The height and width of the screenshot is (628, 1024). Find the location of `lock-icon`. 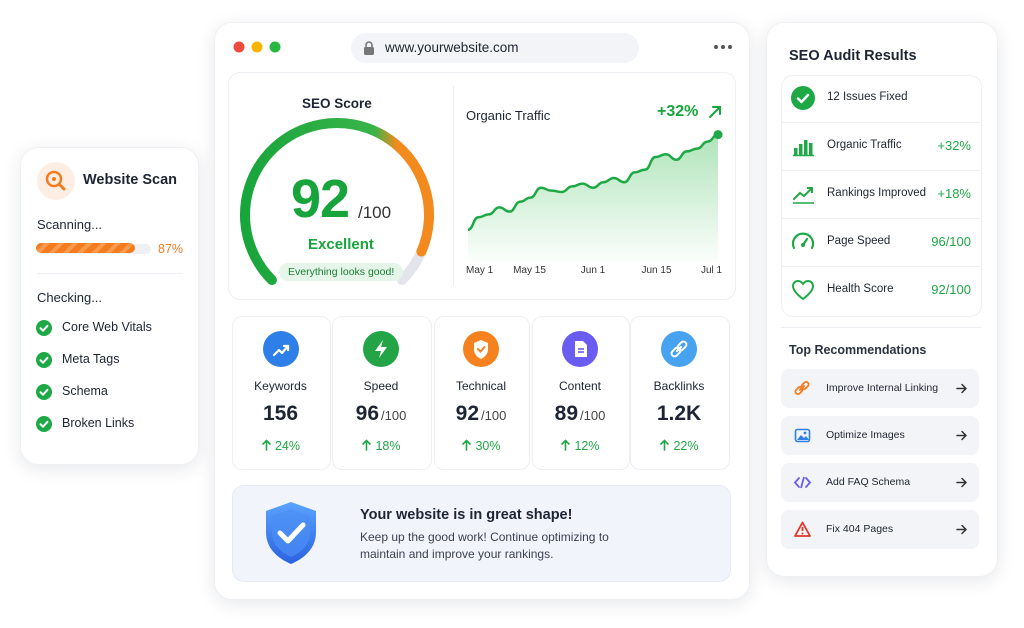

lock-icon is located at coordinates (369, 48).